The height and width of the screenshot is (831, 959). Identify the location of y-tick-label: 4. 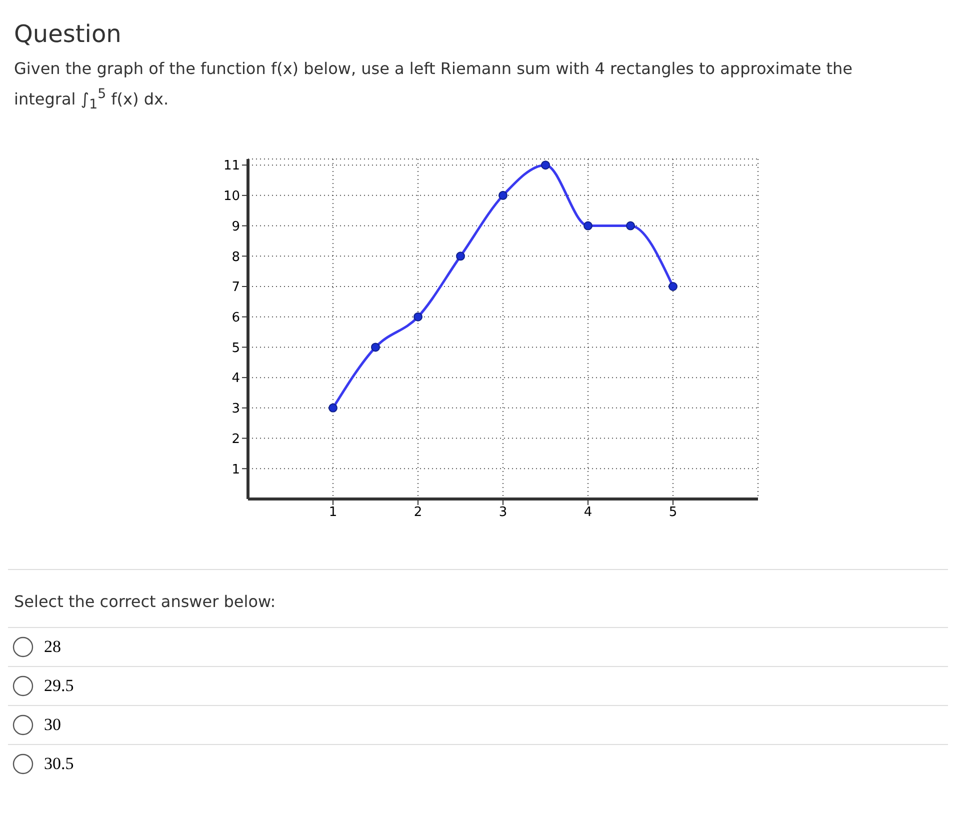
(236, 378).